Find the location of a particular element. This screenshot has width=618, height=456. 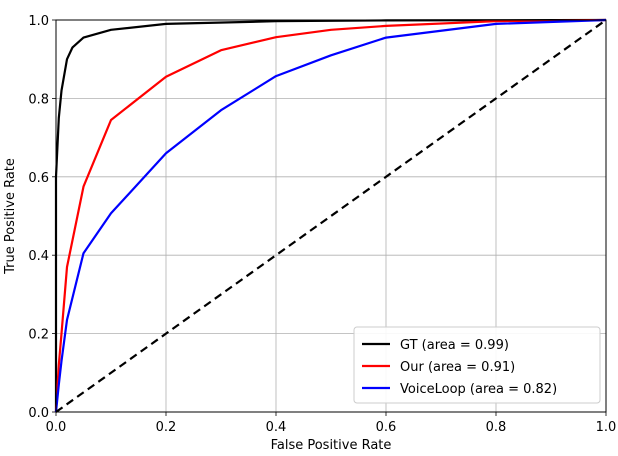

legend-label: GT (area = 0.99) is located at coordinates (454, 345).